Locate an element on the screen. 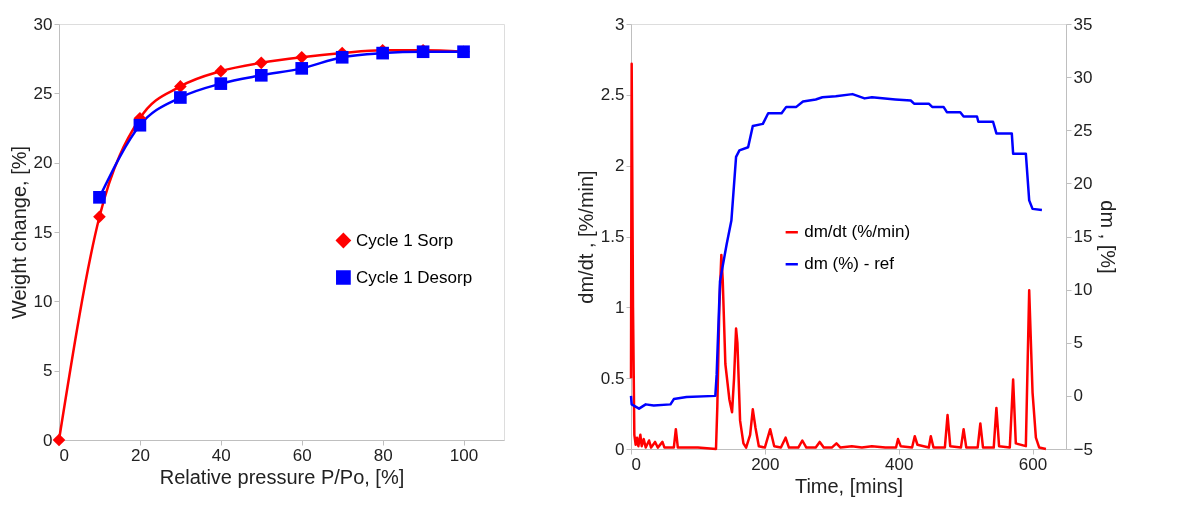 Image resolution: width=1198 pixels, height=521 pixels. y2-tick-label: 25 is located at coordinates (1083, 130).